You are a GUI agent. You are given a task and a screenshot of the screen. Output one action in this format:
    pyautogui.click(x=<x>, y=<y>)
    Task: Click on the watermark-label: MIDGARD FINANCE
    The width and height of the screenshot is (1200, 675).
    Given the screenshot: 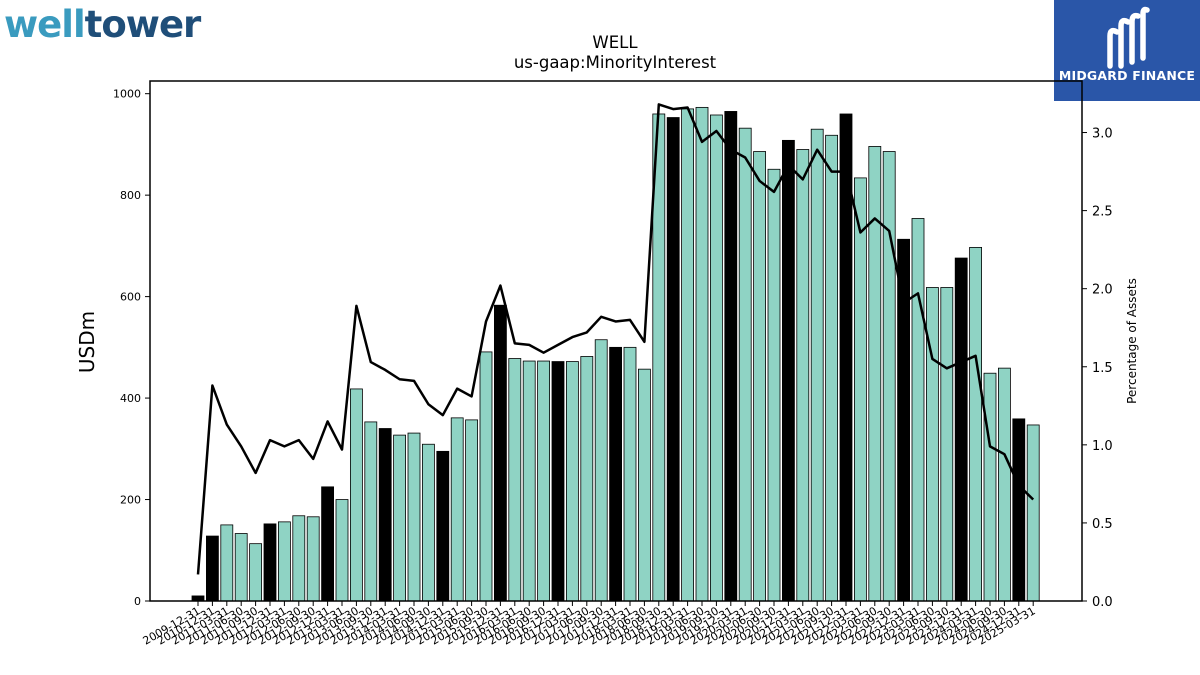 What is the action you would take?
    pyautogui.click(x=1127, y=75)
    